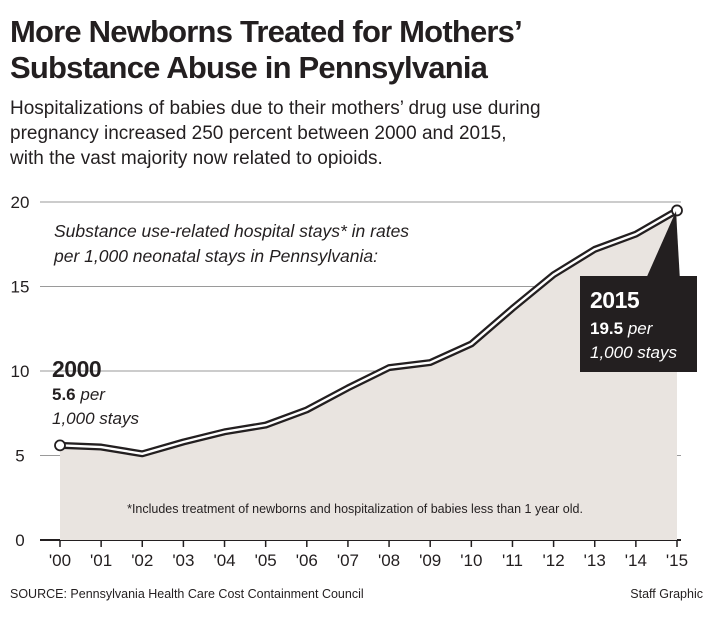  Describe the element at coordinates (224, 560) in the screenshot. I see `x-tick-label: '04` at that location.